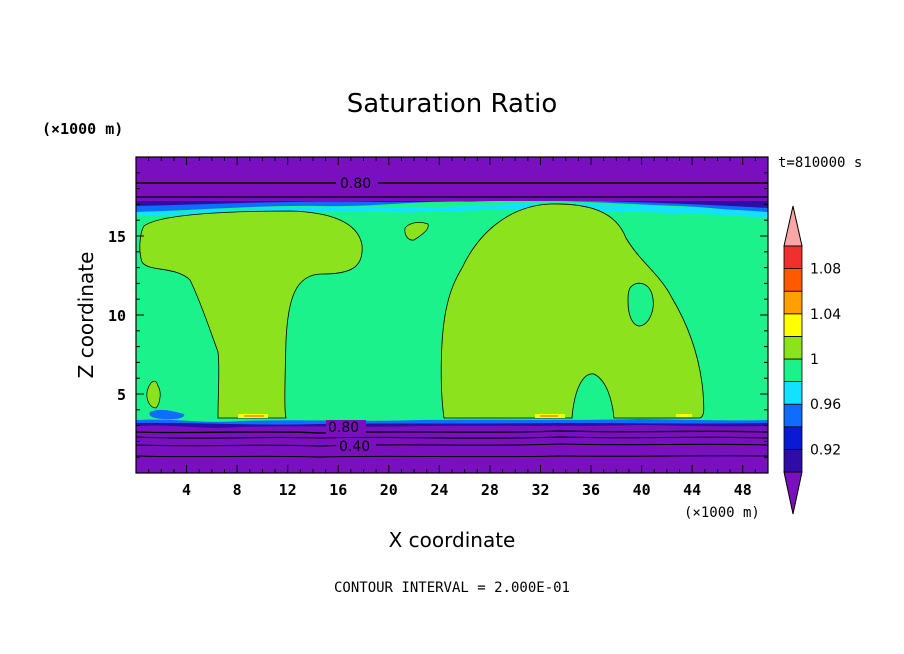 Image resolution: width=904 pixels, height=654 pixels. I want to click on colorbar-label: 1.04, so click(825, 315).